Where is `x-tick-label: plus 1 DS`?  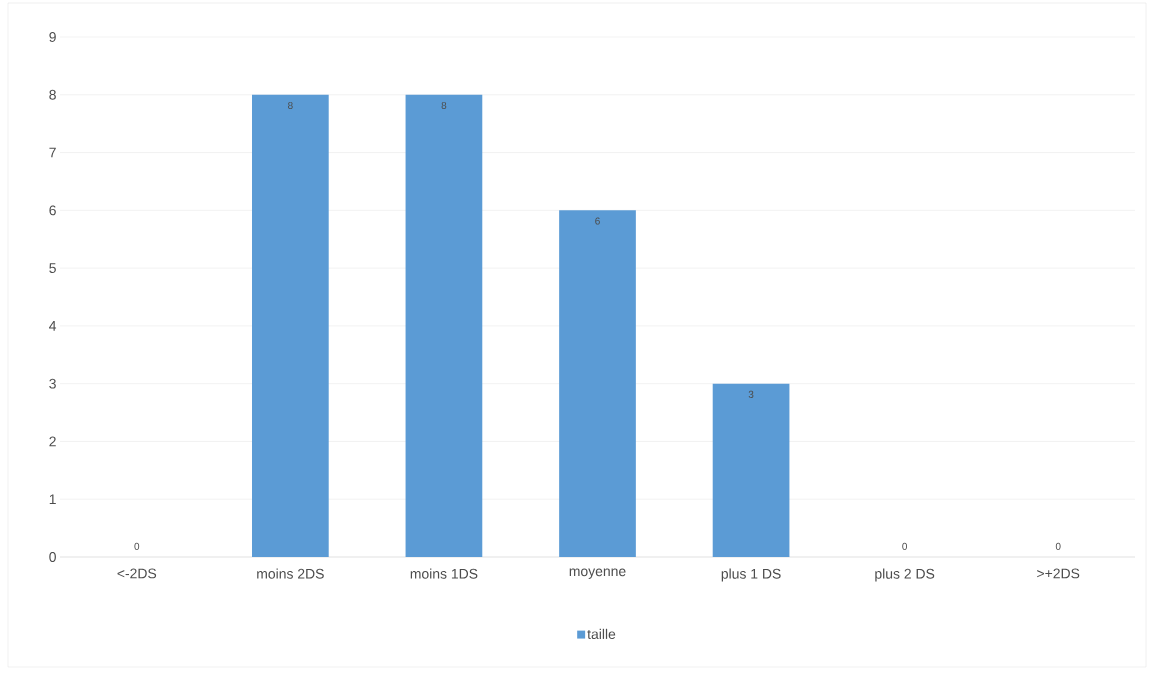
x-tick-label: plus 1 DS is located at coordinates (751, 575).